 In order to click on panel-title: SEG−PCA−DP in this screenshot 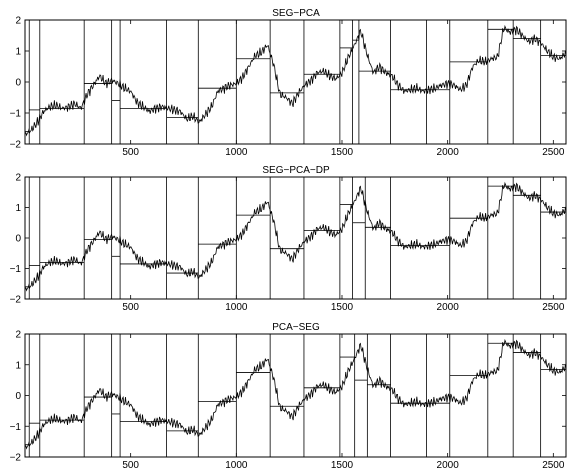, I will do `click(296, 170)`.